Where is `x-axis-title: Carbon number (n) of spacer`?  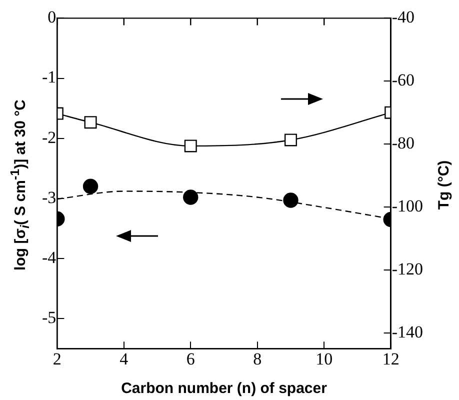 x-axis-title: Carbon number (n) of spacer is located at coordinates (224, 389).